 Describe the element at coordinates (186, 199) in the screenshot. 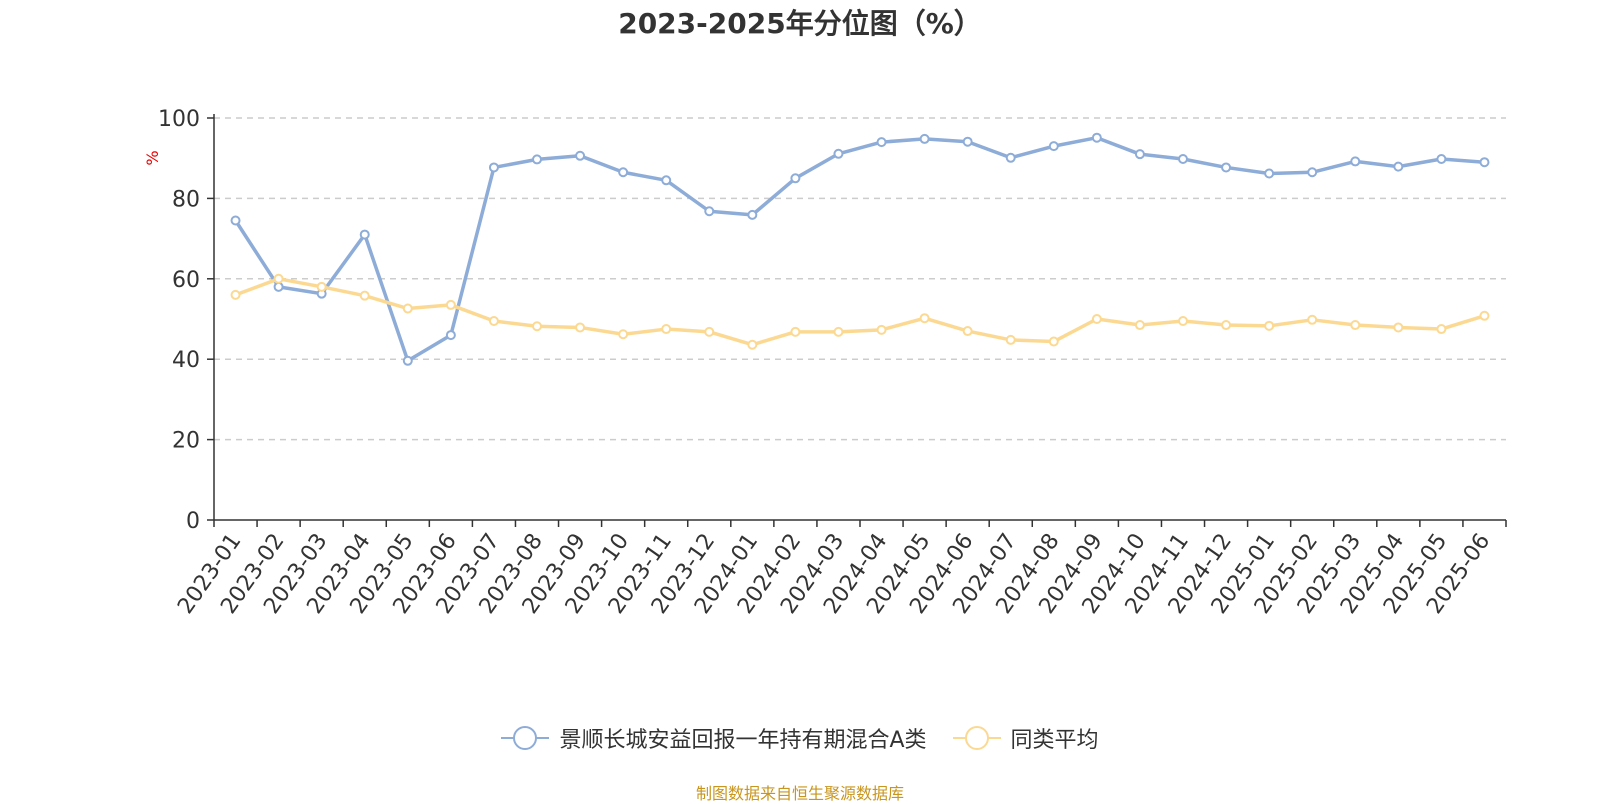

I see `y-tick-label-4: 80` at that location.